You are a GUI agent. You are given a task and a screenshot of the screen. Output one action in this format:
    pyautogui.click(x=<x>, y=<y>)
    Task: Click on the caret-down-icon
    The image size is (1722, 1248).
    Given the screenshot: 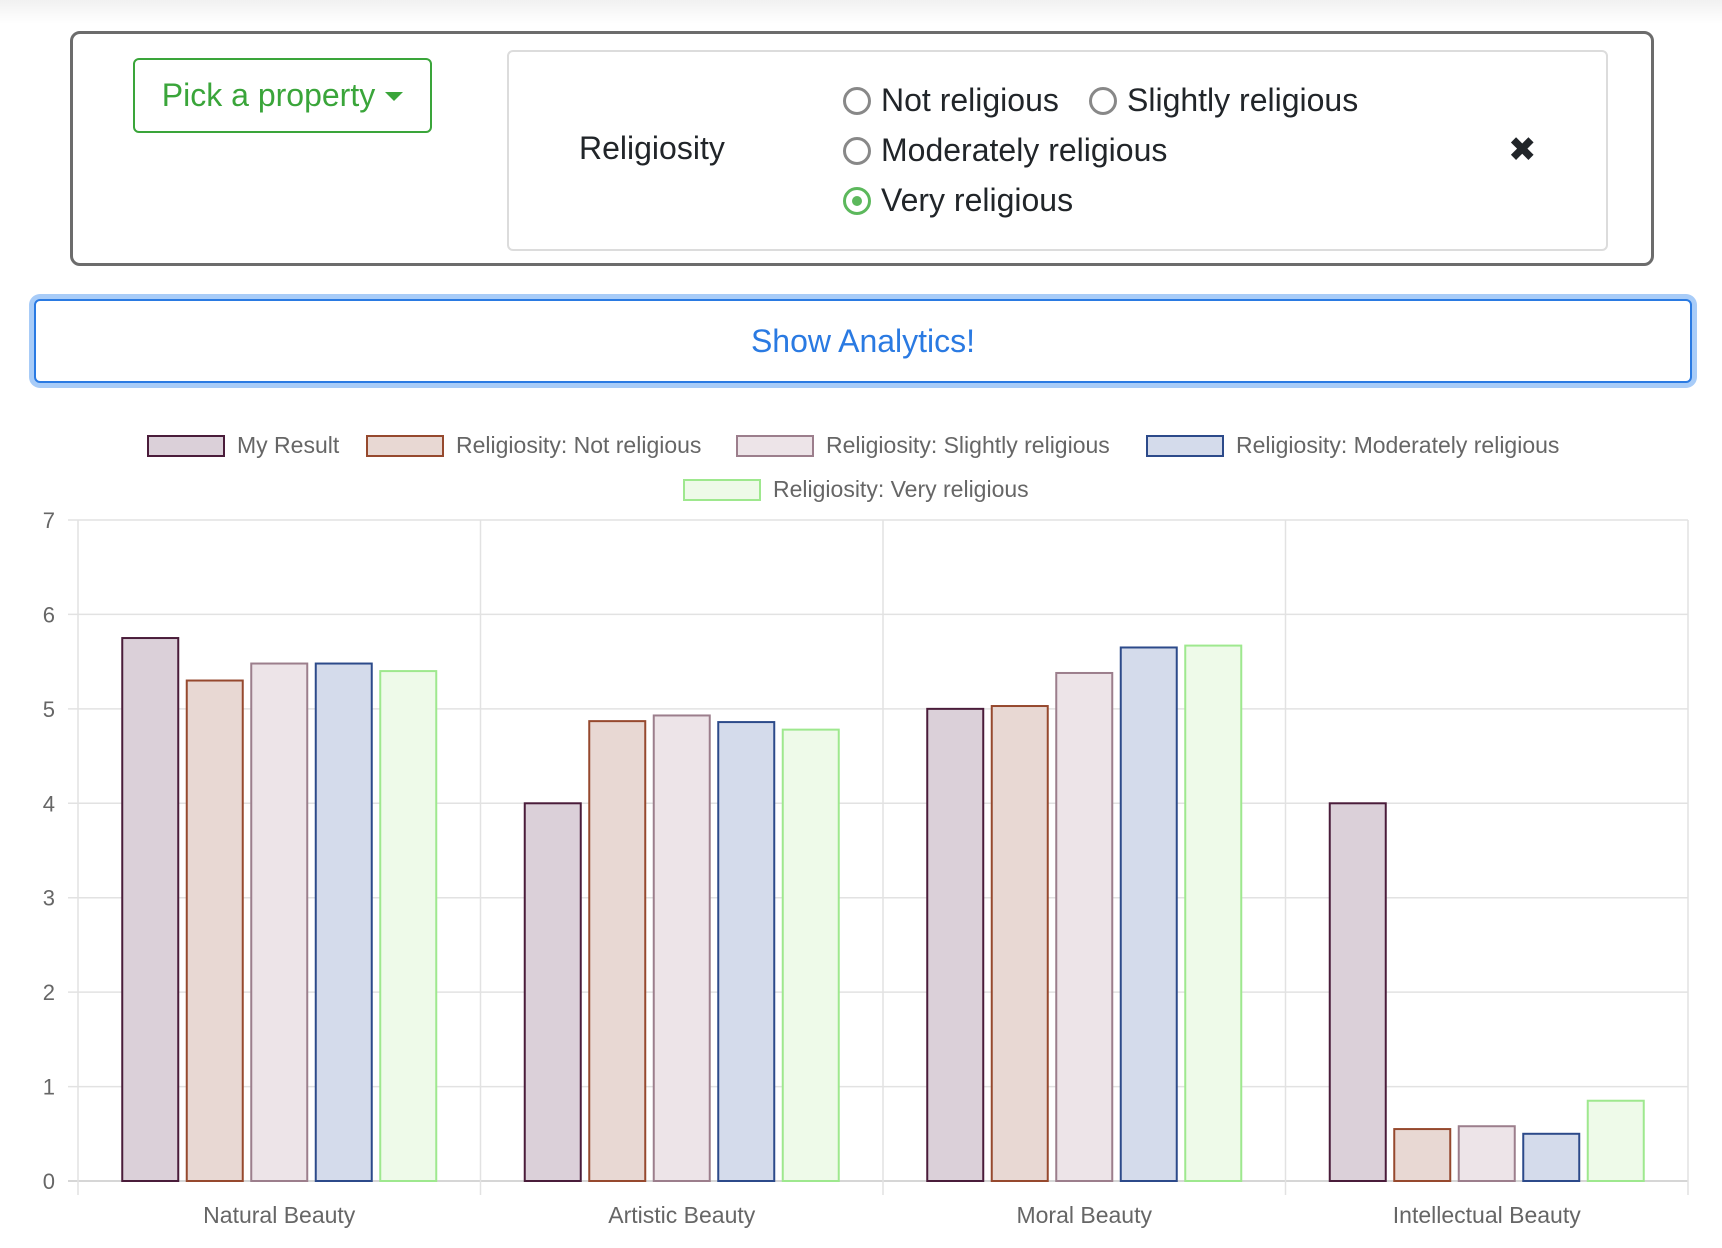 What is the action you would take?
    pyautogui.click(x=394, y=96)
    